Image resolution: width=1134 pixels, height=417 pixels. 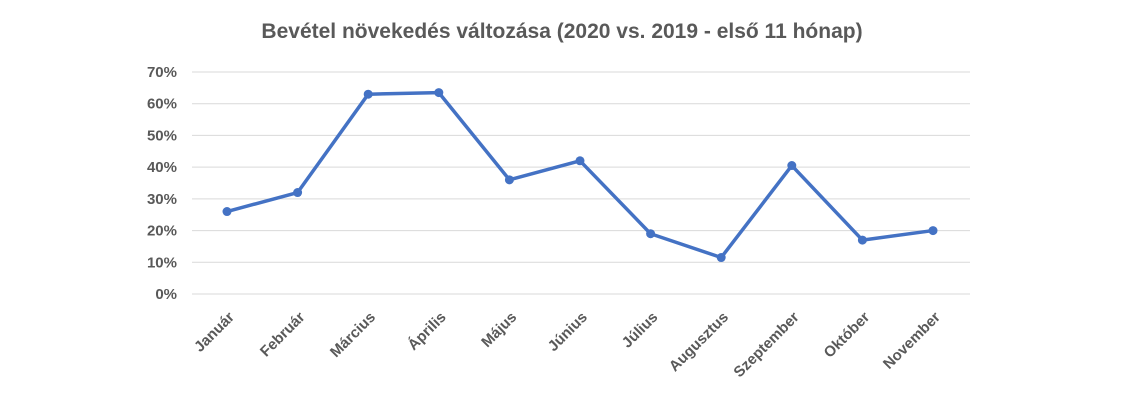 I want to click on data-point-január, so click(x=227, y=212).